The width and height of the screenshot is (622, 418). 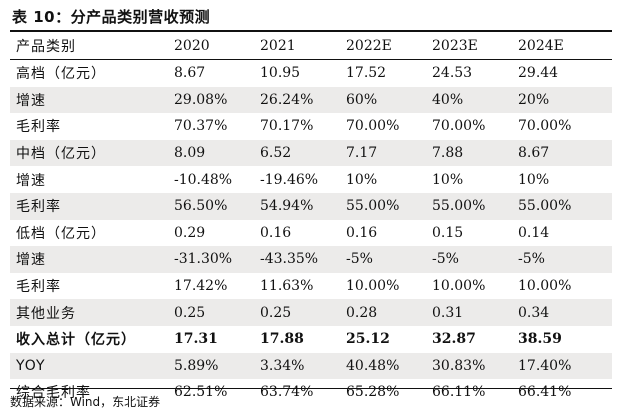 What do you see at coordinates (366, 73) in the screenshot?
I see `table-cell: 17.52` at bounding box center [366, 73].